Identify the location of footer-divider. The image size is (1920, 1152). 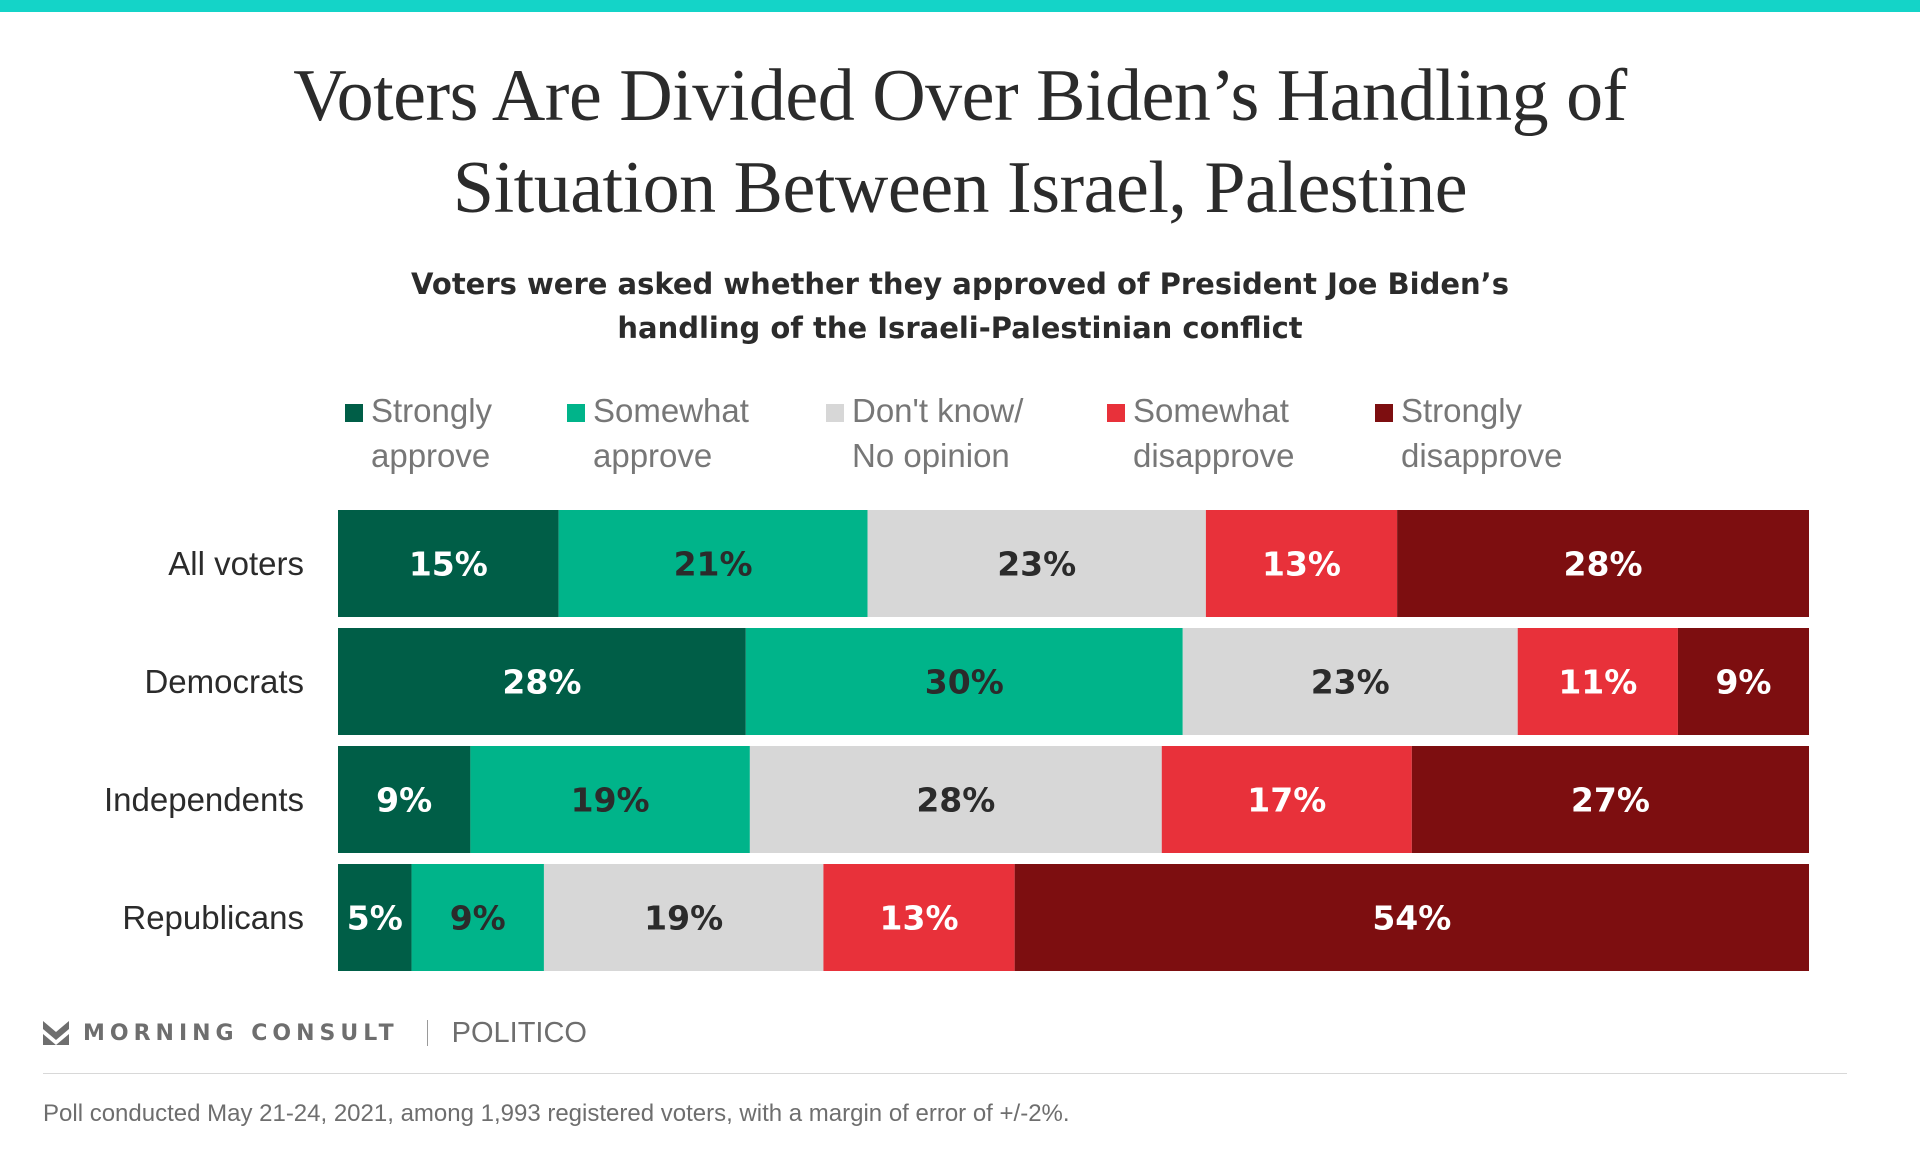
(945, 1073).